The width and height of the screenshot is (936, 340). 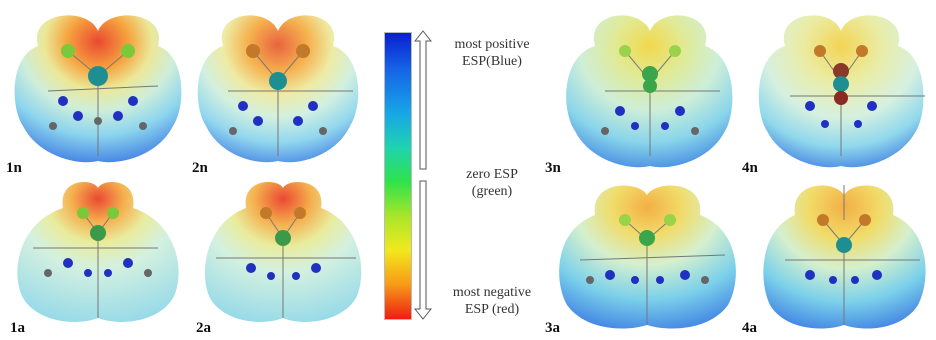 I want to click on scale-mid-line1: zero ESP, so click(x=492, y=174).